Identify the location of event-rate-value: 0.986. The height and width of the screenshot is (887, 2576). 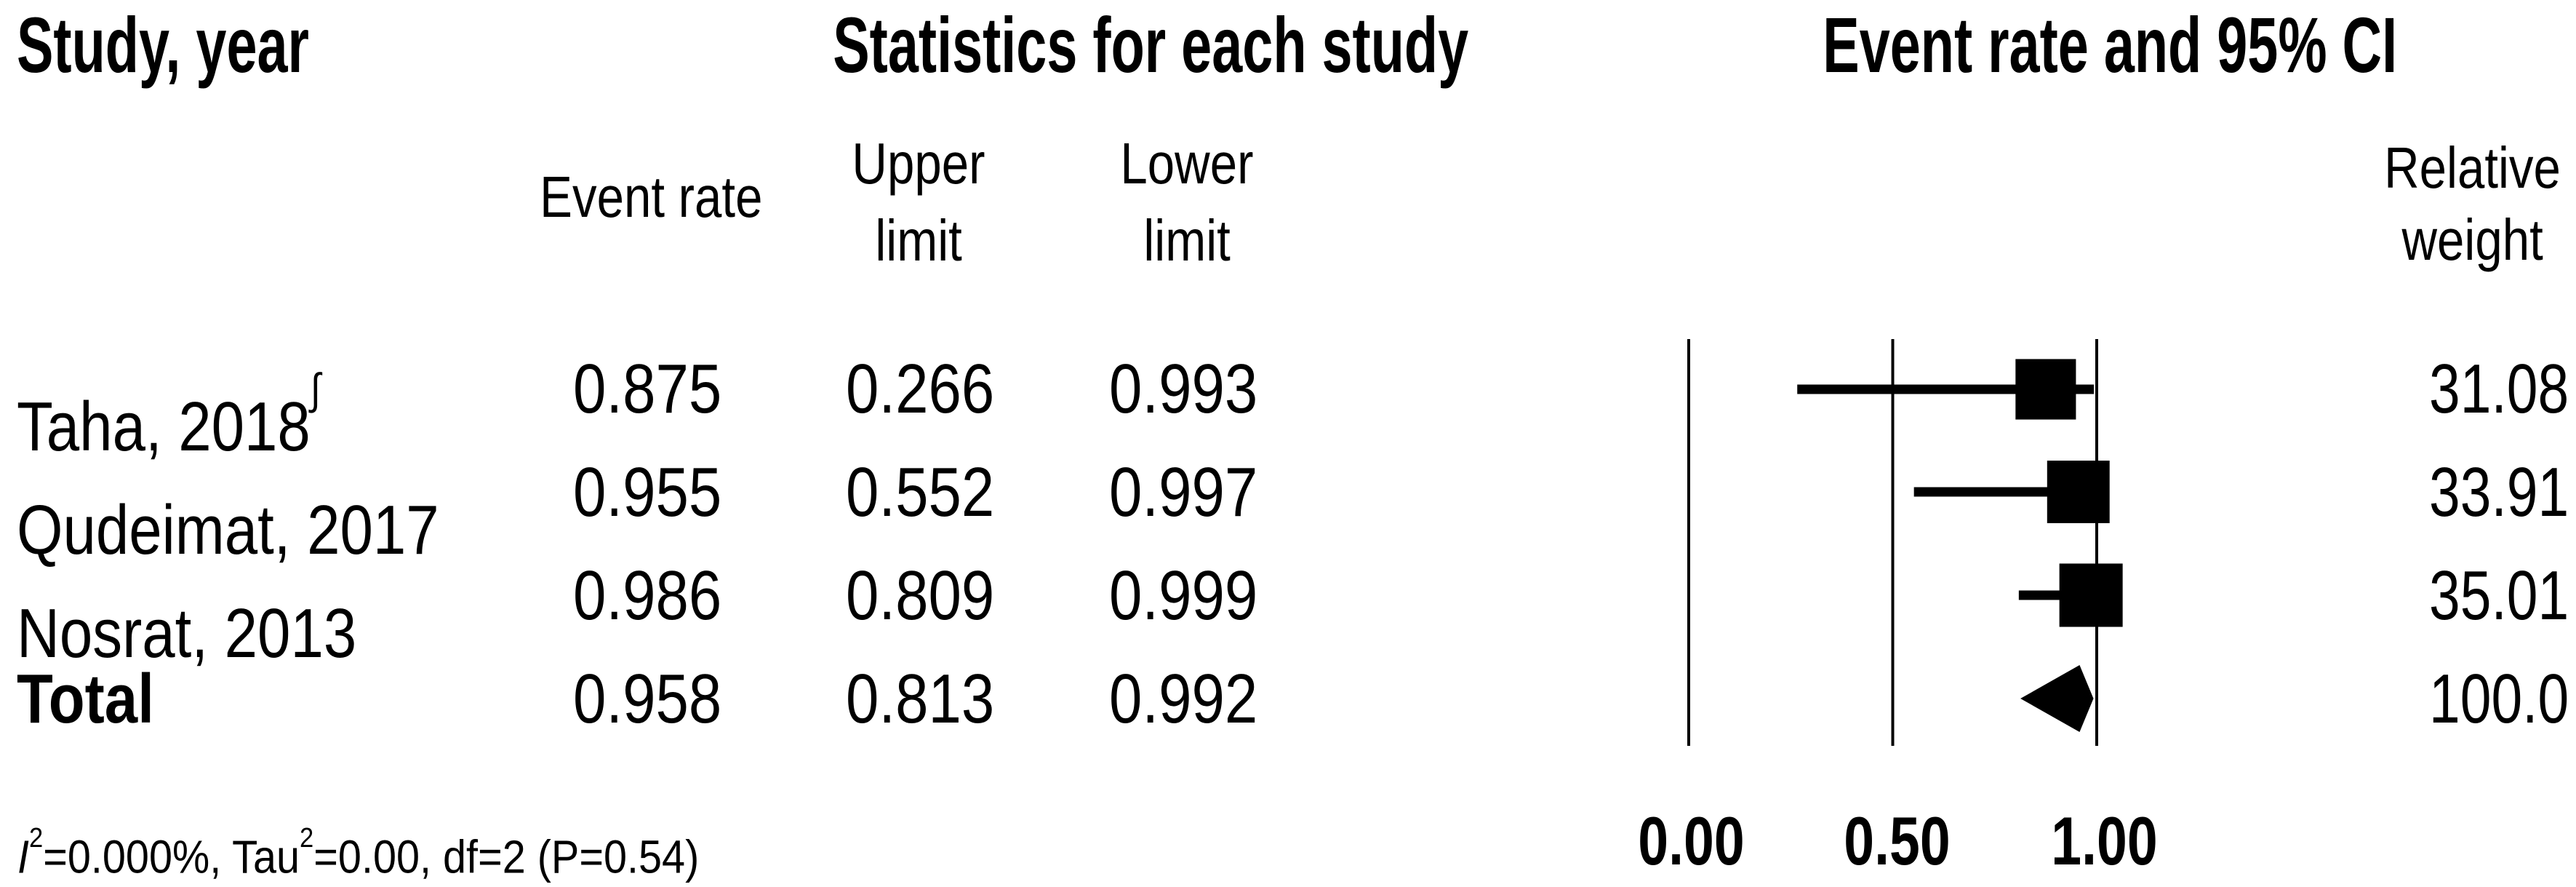
(647, 596).